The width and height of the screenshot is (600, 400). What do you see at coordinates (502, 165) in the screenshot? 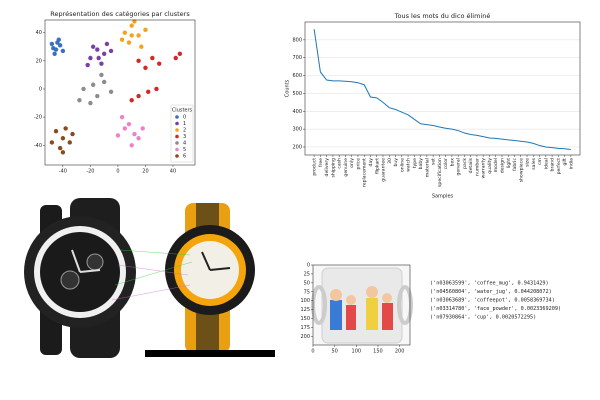
I see `x-tick-label: design` at bounding box center [502, 165].